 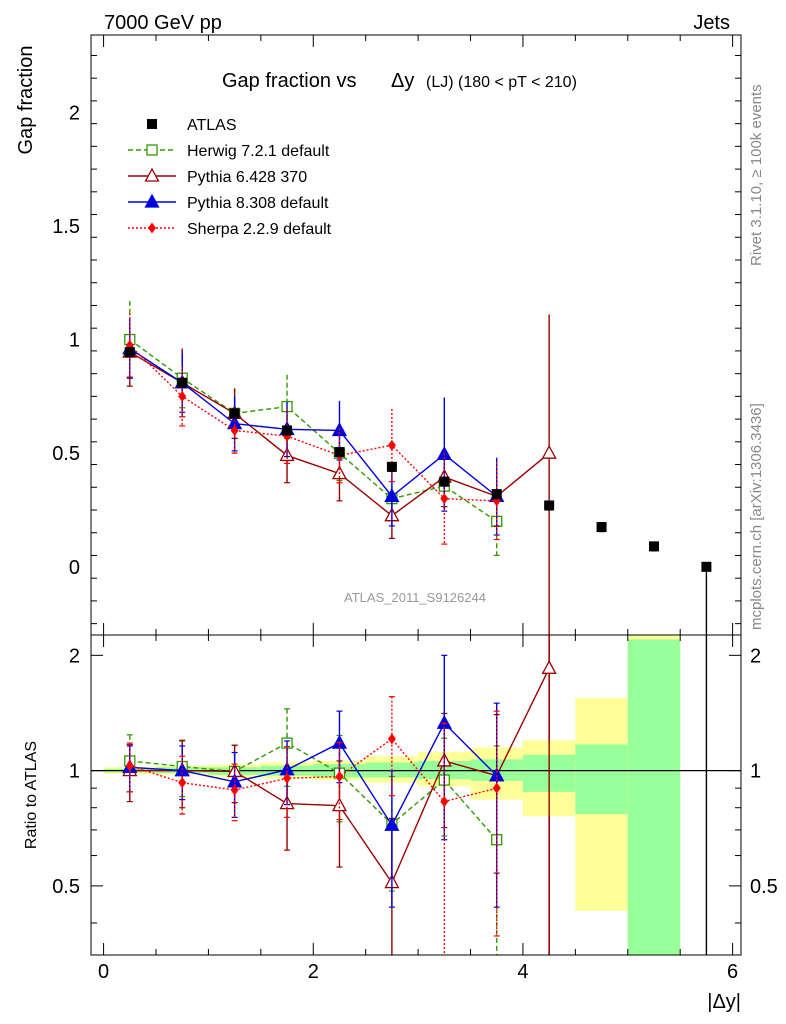 What do you see at coordinates (66, 227) in the screenshot?
I see `y-tick-label: 1.5` at bounding box center [66, 227].